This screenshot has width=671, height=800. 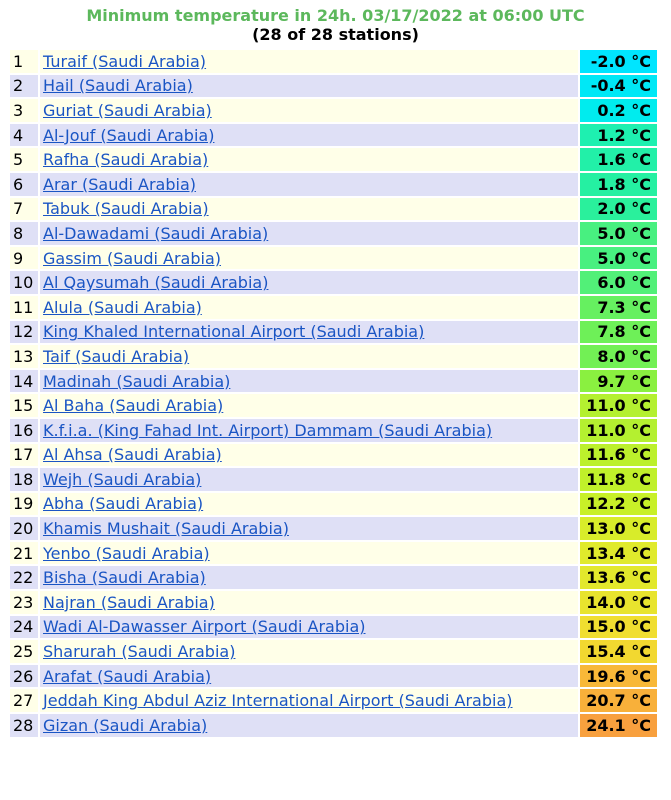 I want to click on station-link: Alula (Saudi Arabia), so click(x=122, y=307).